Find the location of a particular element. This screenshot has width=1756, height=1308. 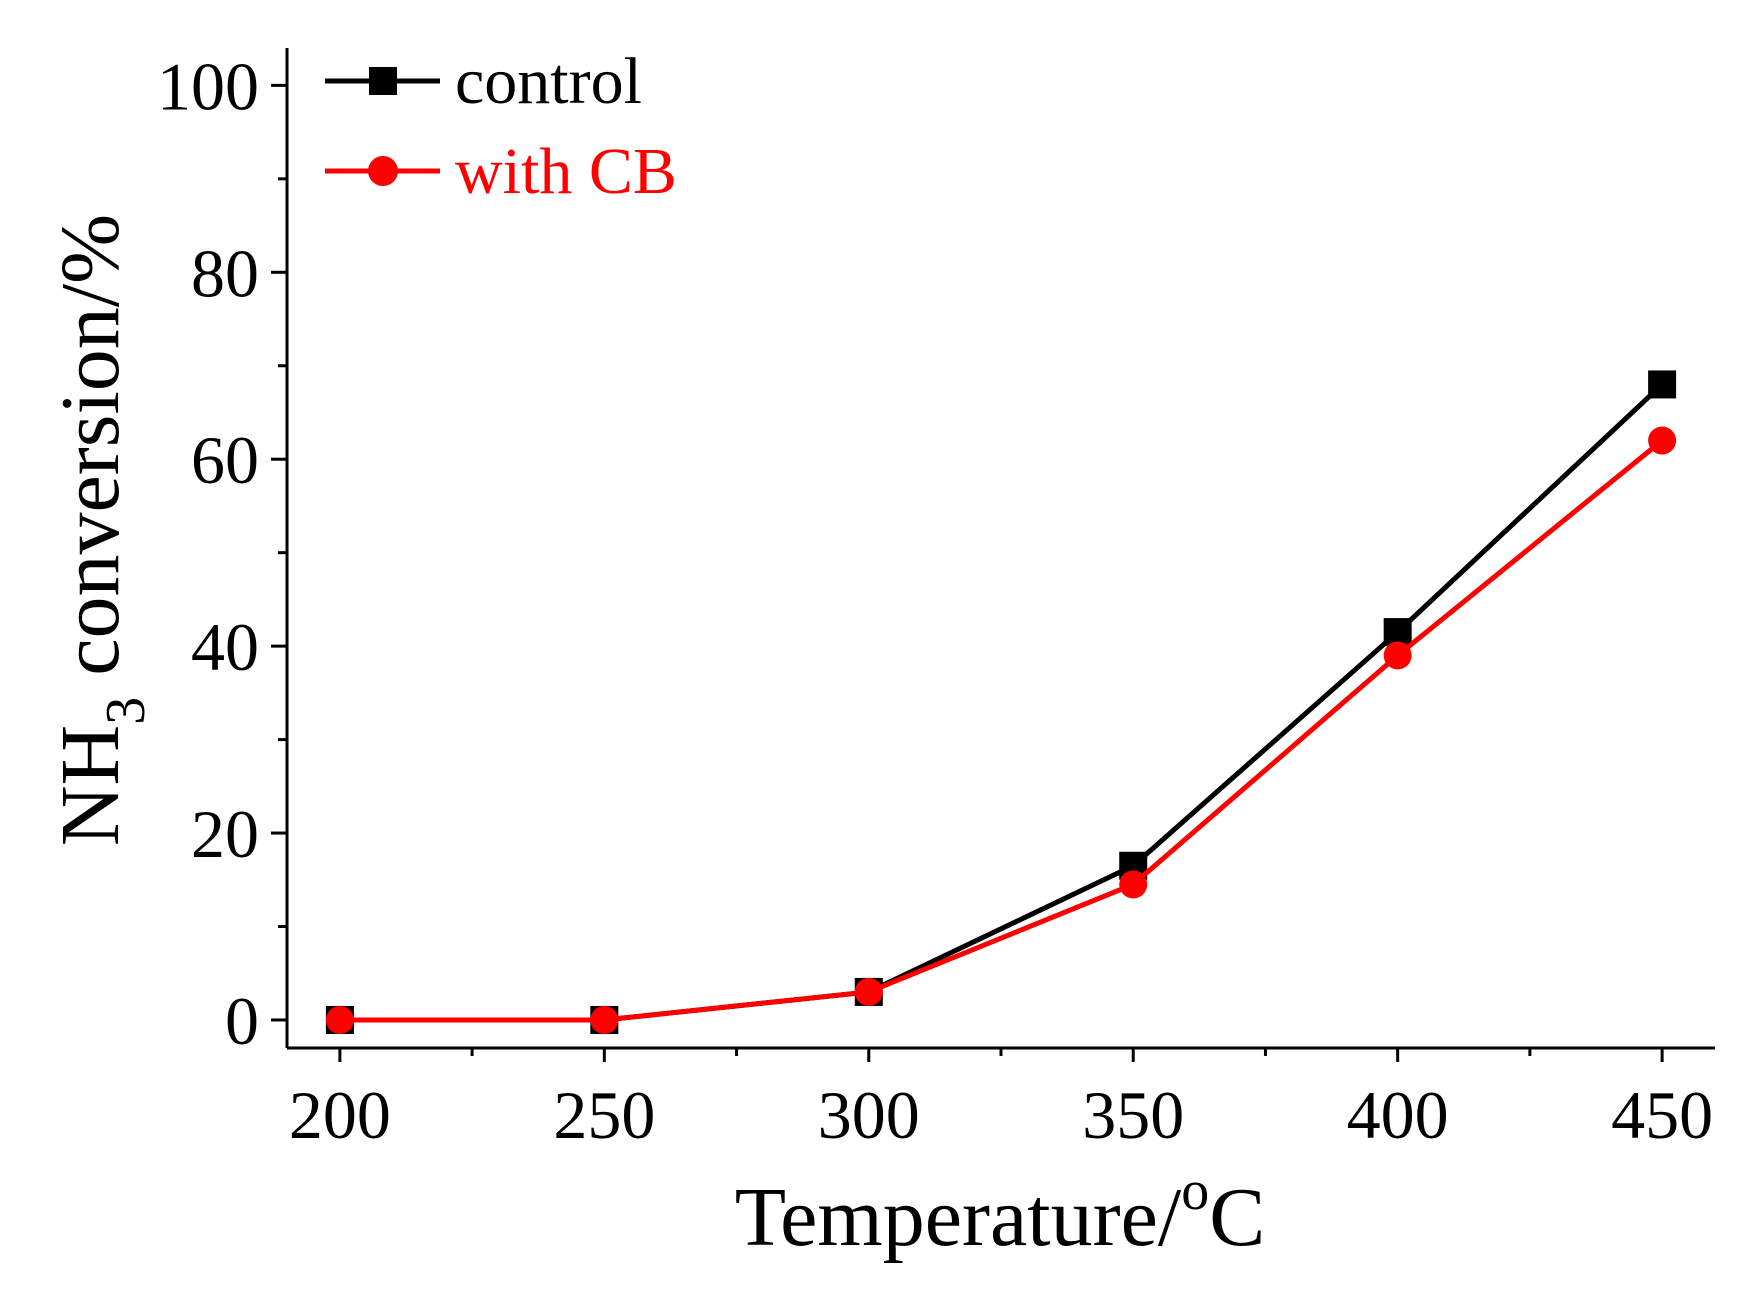

x-tick-label: 300 is located at coordinates (869, 1115).